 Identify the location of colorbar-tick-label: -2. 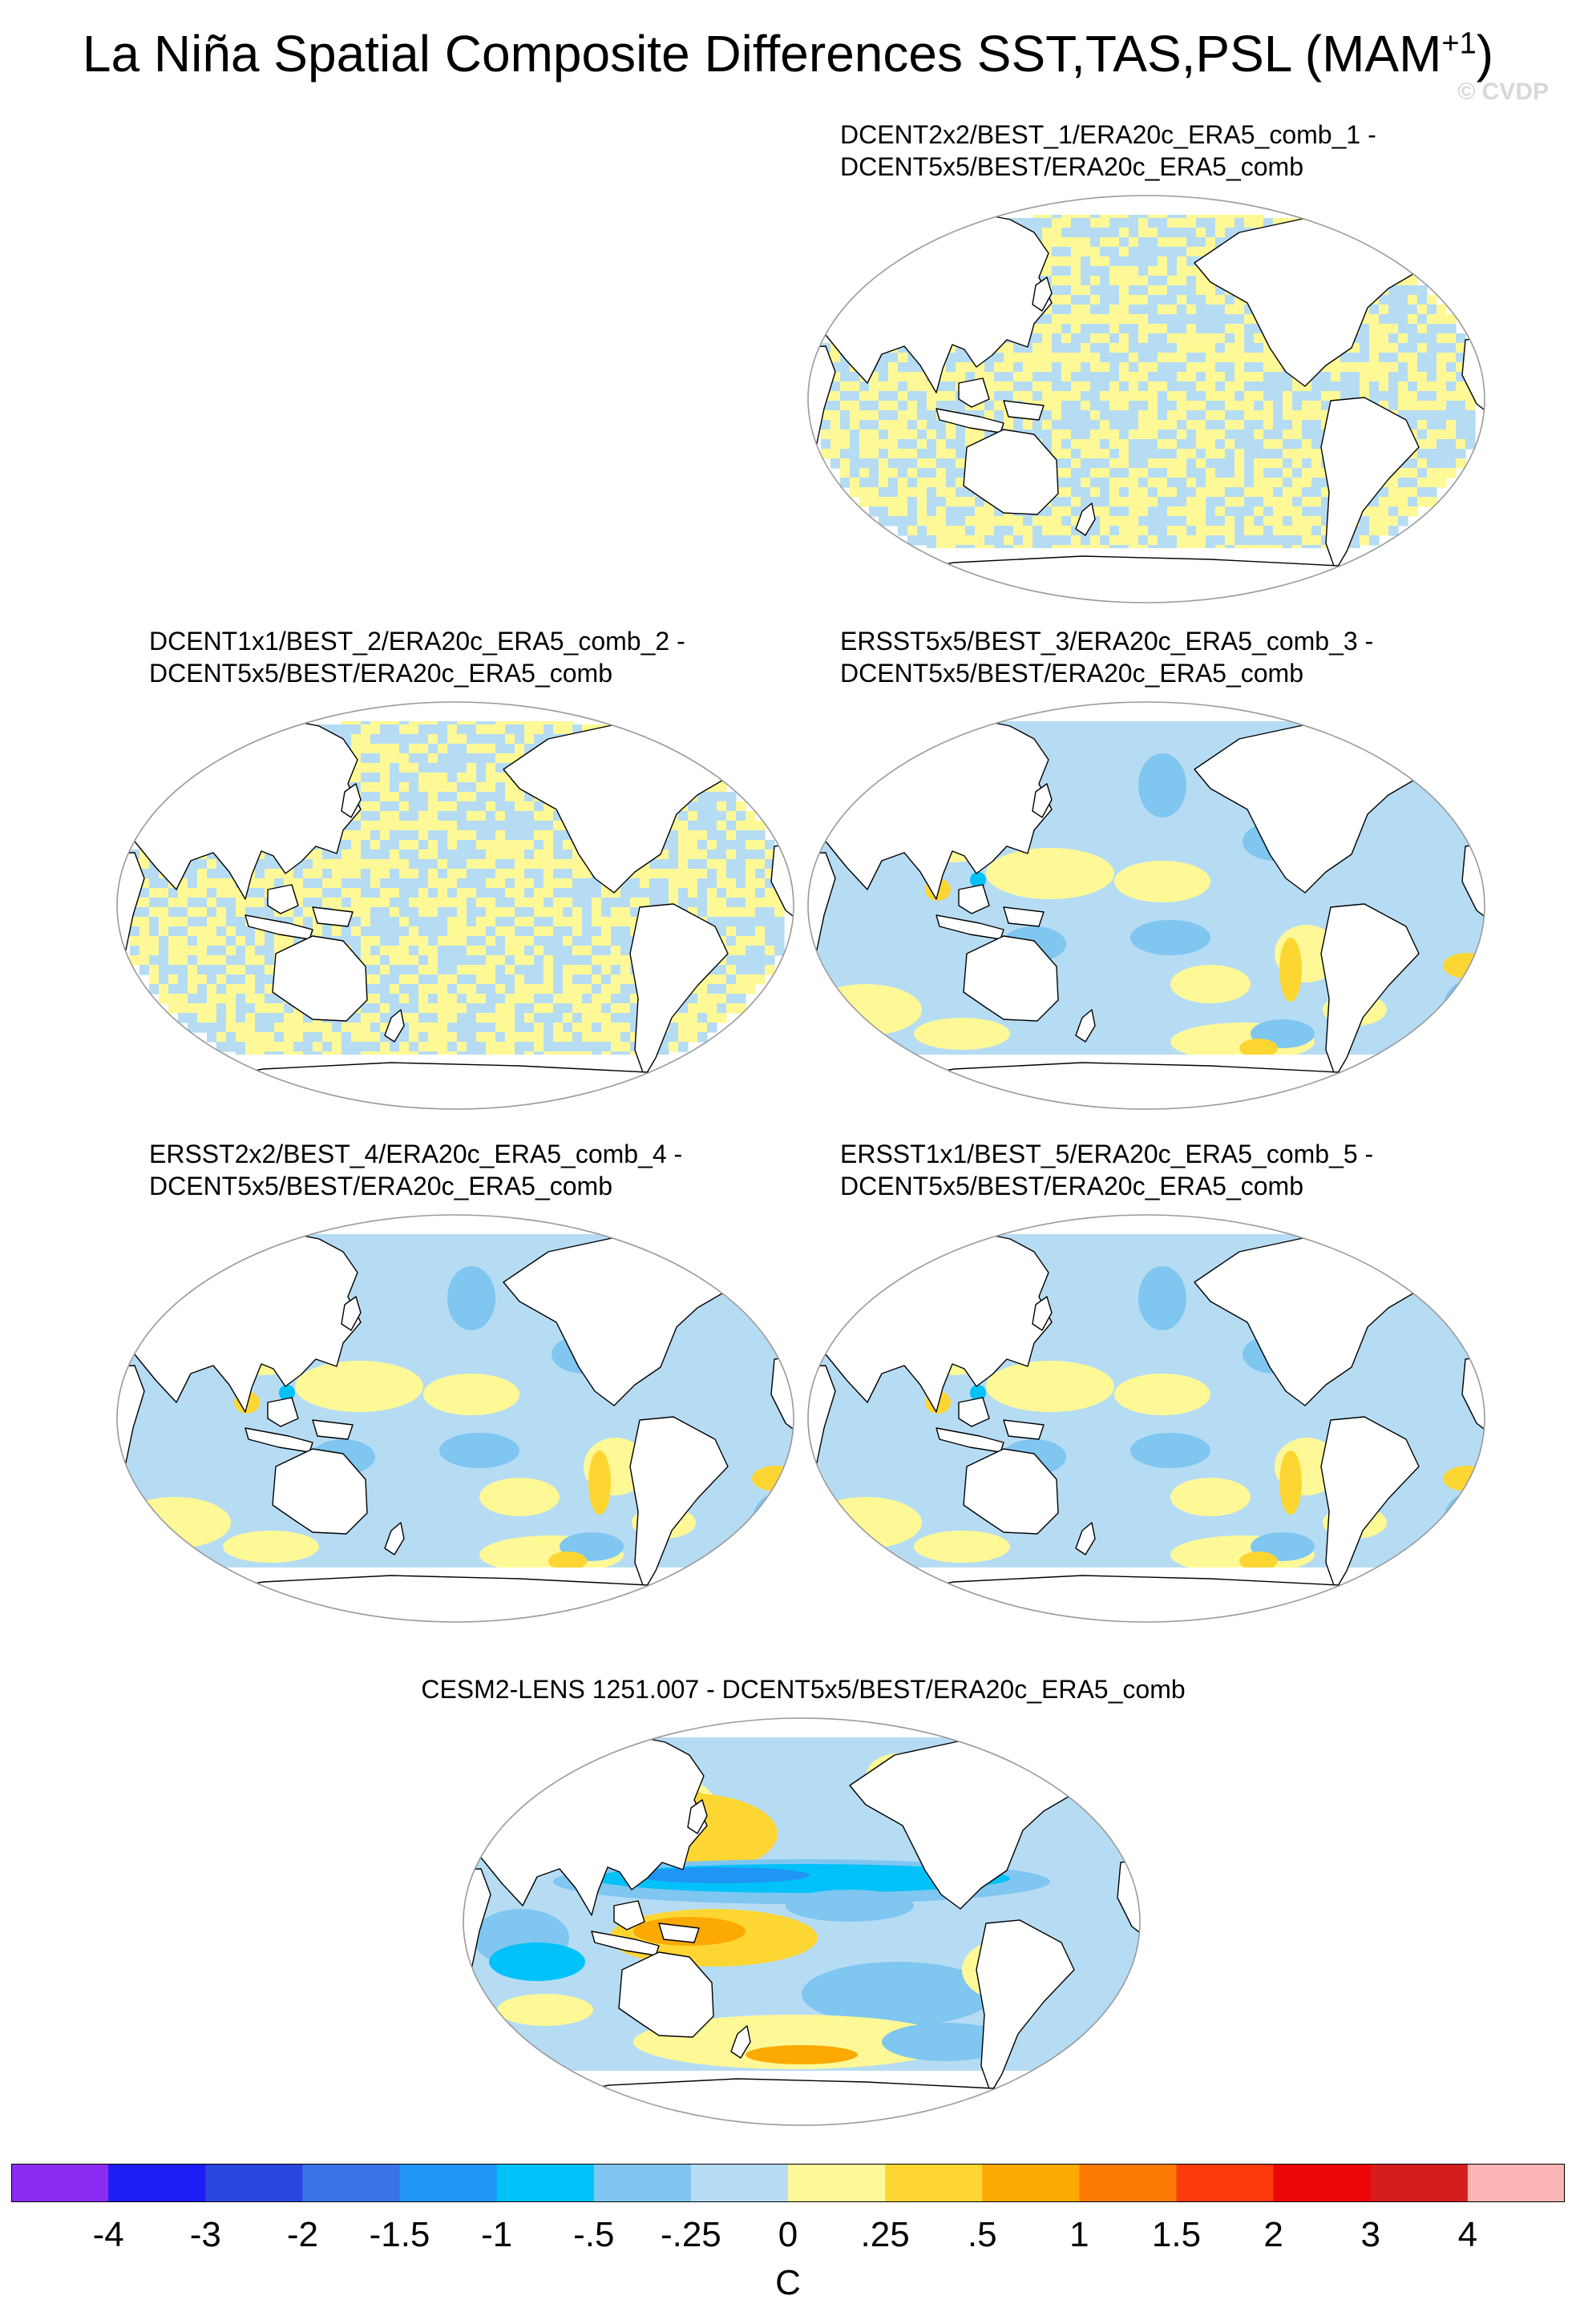
(302, 2234).